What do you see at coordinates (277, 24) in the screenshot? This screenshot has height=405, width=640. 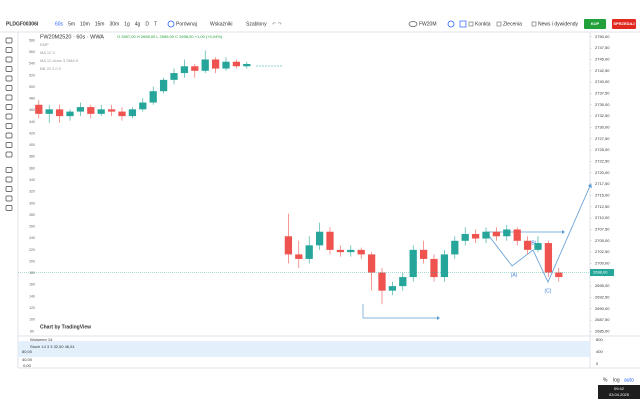 I see `undo: ↶ ↷` at bounding box center [277, 24].